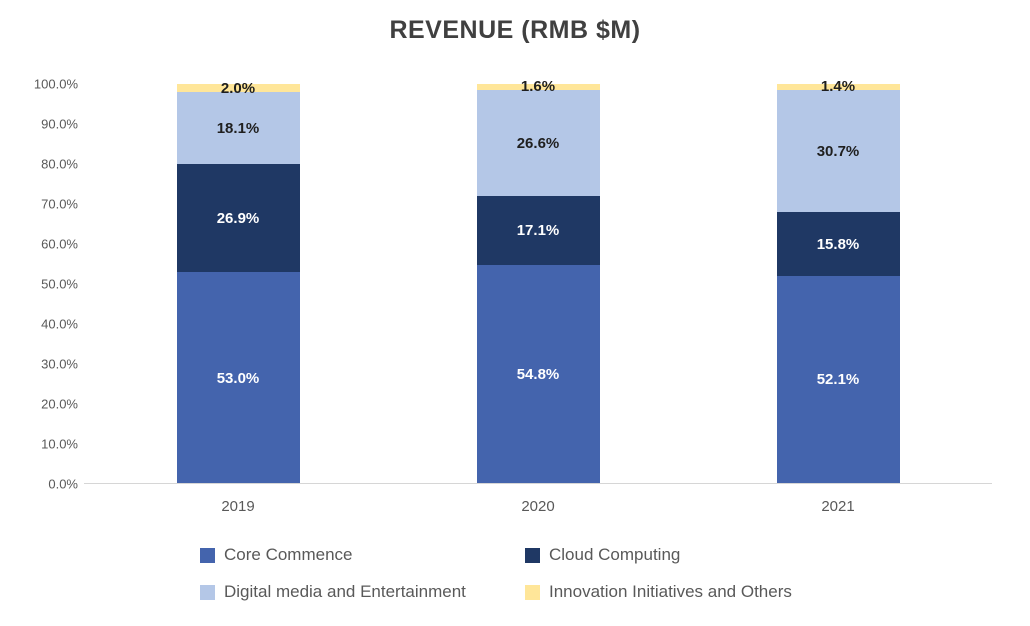  I want to click on segment-core-commence: 52.1%, so click(838, 379).